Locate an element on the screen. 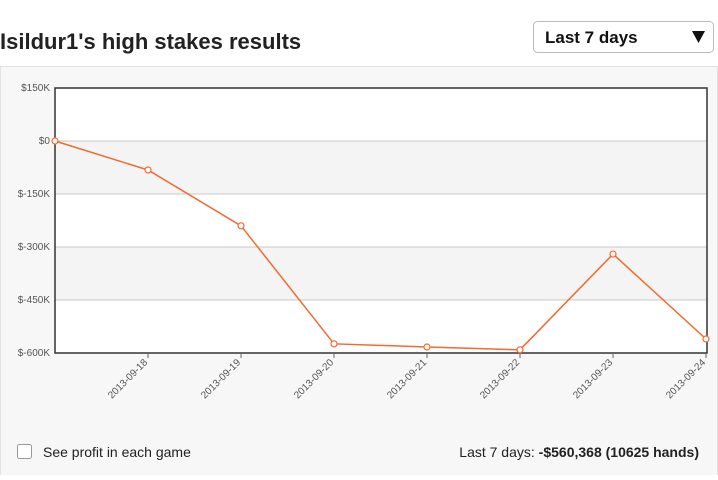 The image size is (718, 480). y-tick-label: $-600K is located at coordinates (34, 353).